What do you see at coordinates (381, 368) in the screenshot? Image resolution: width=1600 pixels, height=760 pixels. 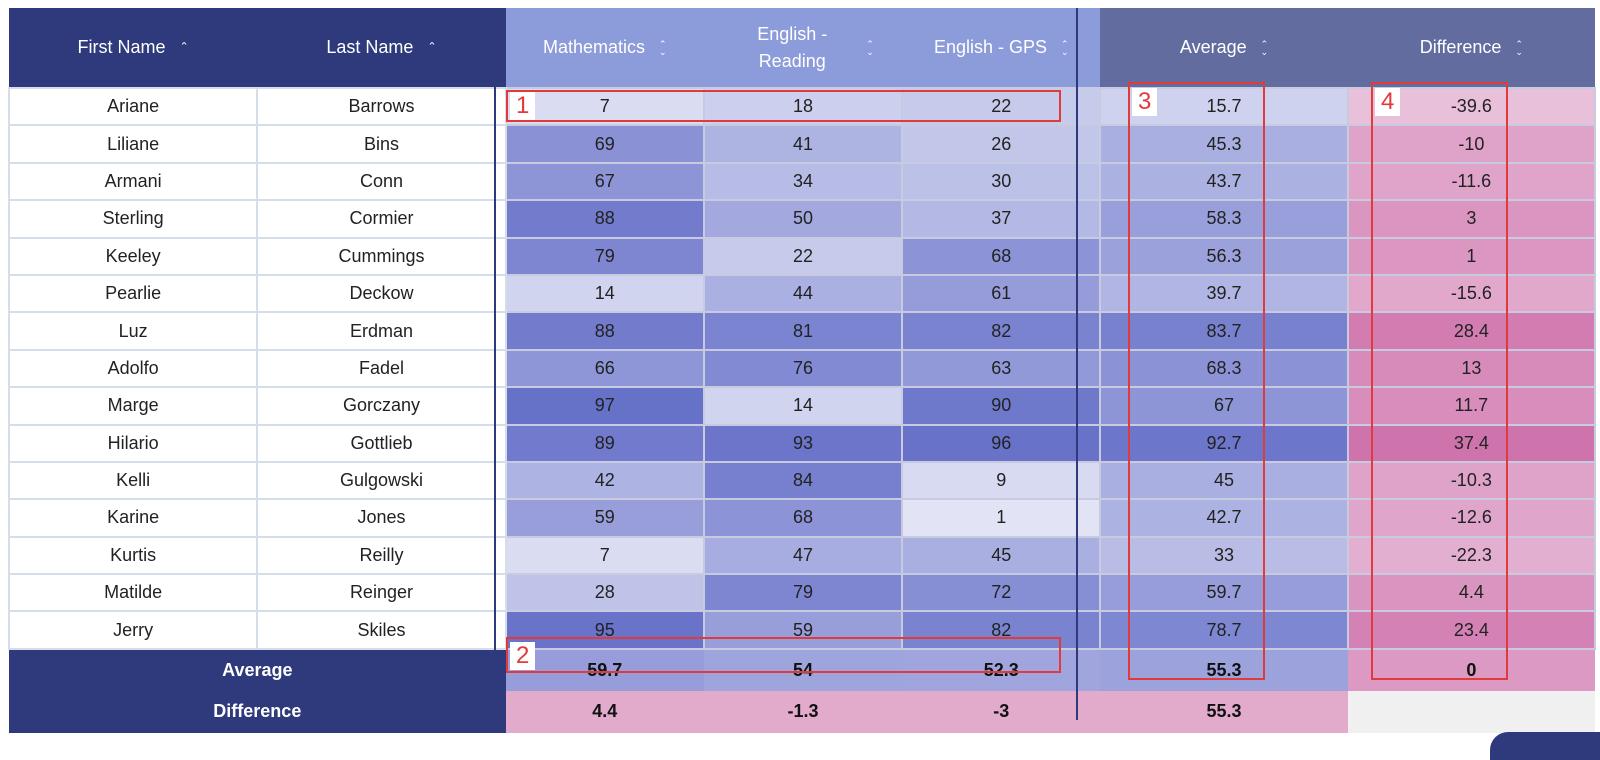 I see `cell-last: Fadel` at bounding box center [381, 368].